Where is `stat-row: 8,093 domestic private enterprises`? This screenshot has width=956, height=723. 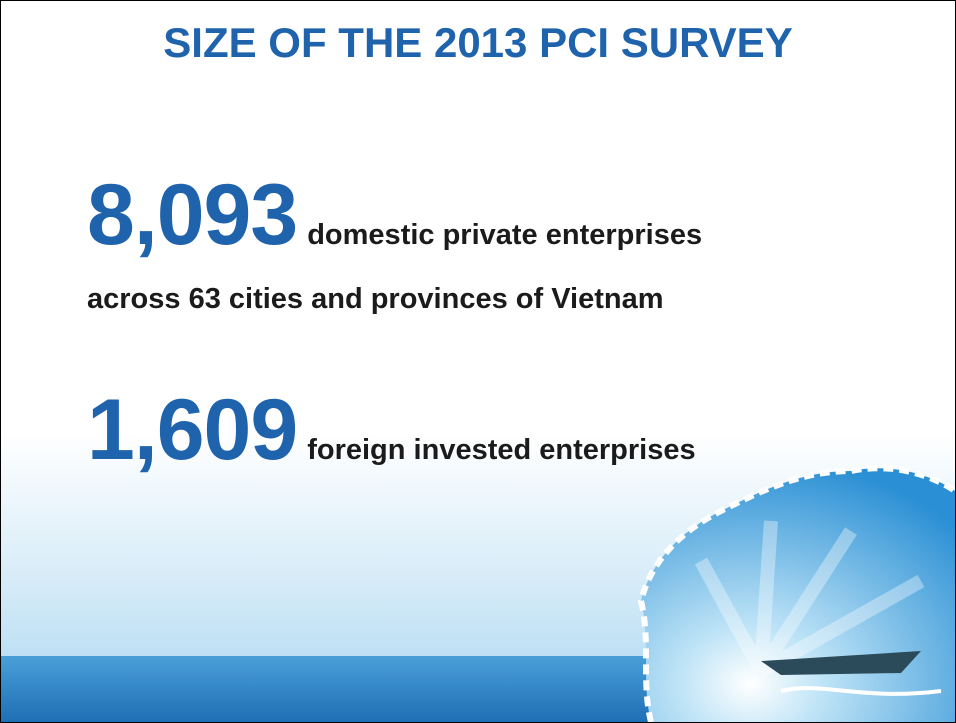
stat-row: 8,093 domestic private enterprises is located at coordinates (394, 215).